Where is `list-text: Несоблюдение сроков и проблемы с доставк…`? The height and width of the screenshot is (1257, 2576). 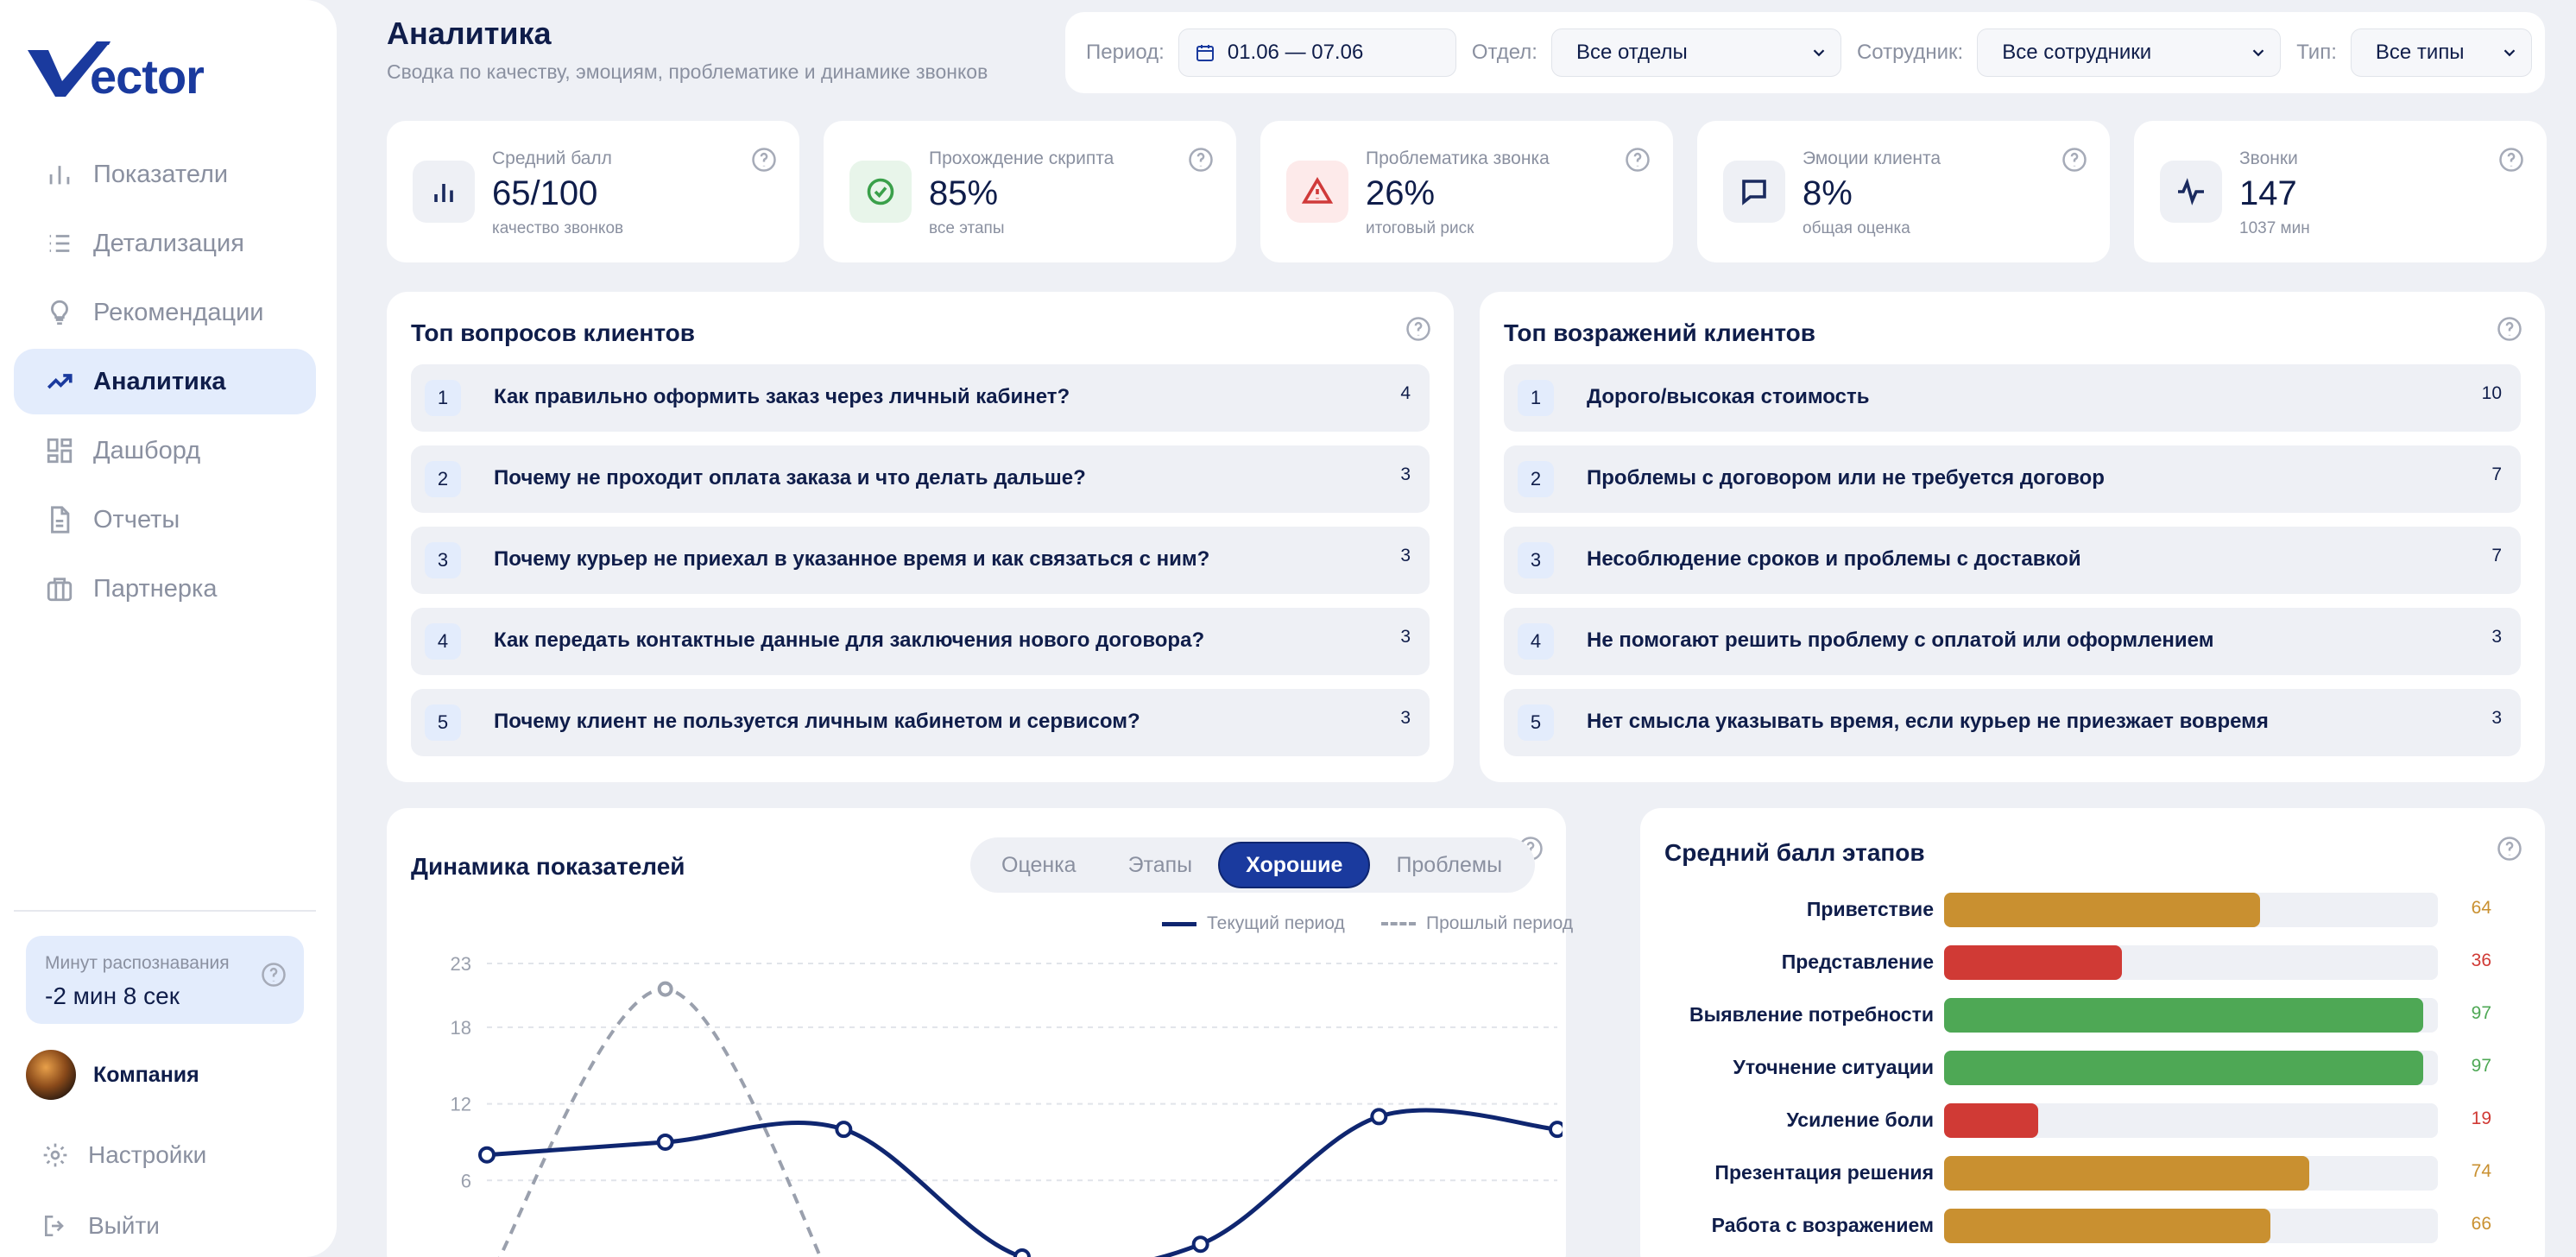 list-text: Несоблюдение сроков и проблемы с доставк… is located at coordinates (1834, 559).